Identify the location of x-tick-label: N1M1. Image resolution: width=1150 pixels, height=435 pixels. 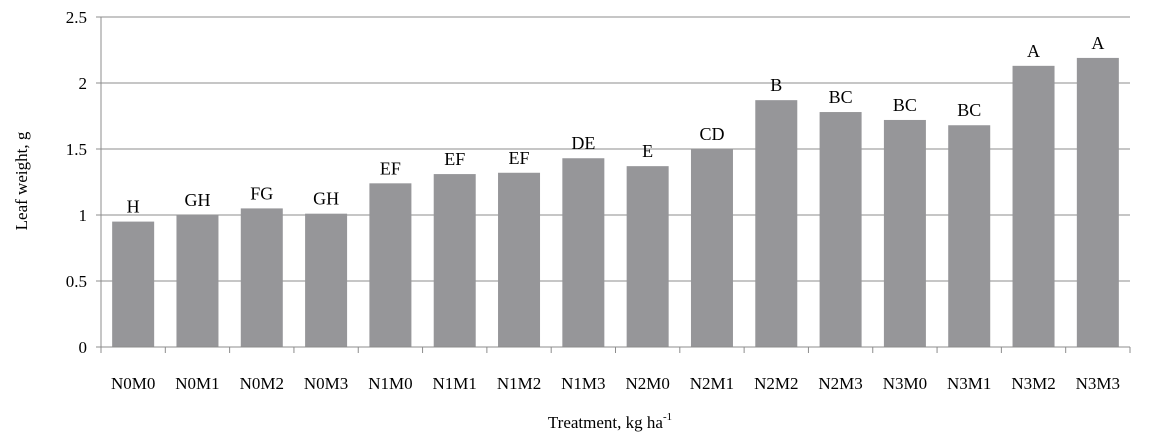
(455, 383).